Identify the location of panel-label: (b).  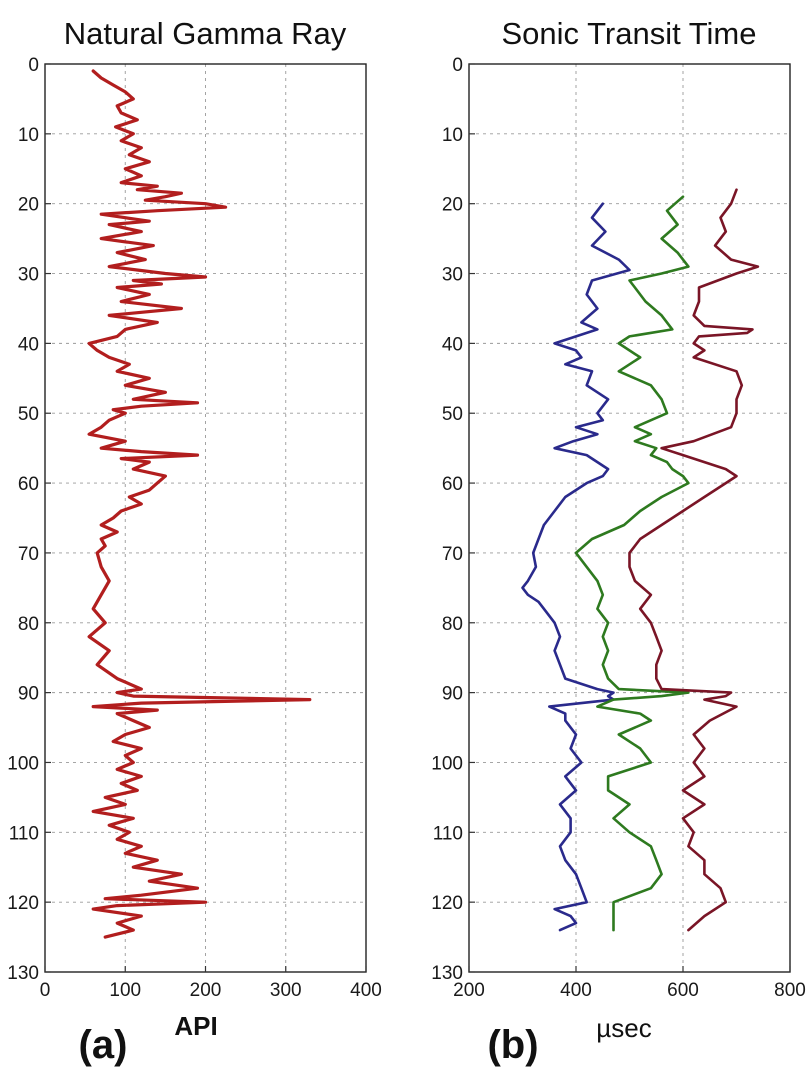
(512, 1045).